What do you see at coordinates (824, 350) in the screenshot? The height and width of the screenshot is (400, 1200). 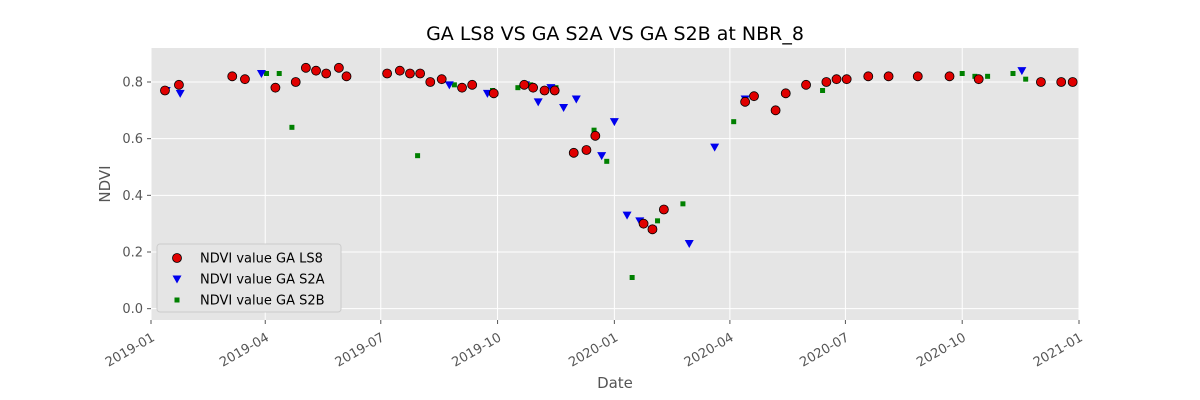 I see `x-tick-label: 2020-07` at bounding box center [824, 350].